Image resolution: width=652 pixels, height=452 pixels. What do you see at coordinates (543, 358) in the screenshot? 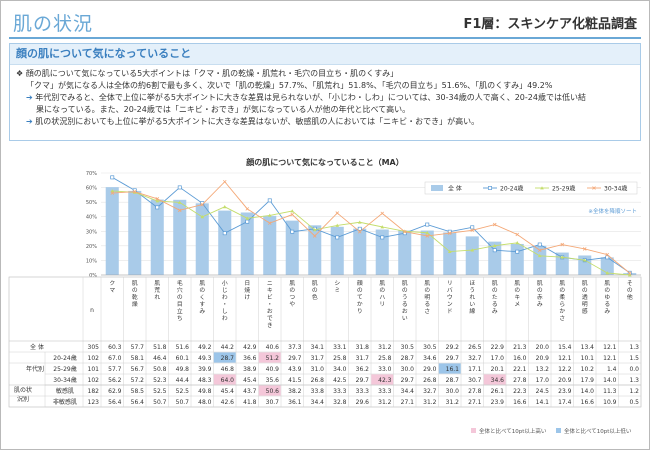
I see `table-cell: 20.9` at bounding box center [543, 358].